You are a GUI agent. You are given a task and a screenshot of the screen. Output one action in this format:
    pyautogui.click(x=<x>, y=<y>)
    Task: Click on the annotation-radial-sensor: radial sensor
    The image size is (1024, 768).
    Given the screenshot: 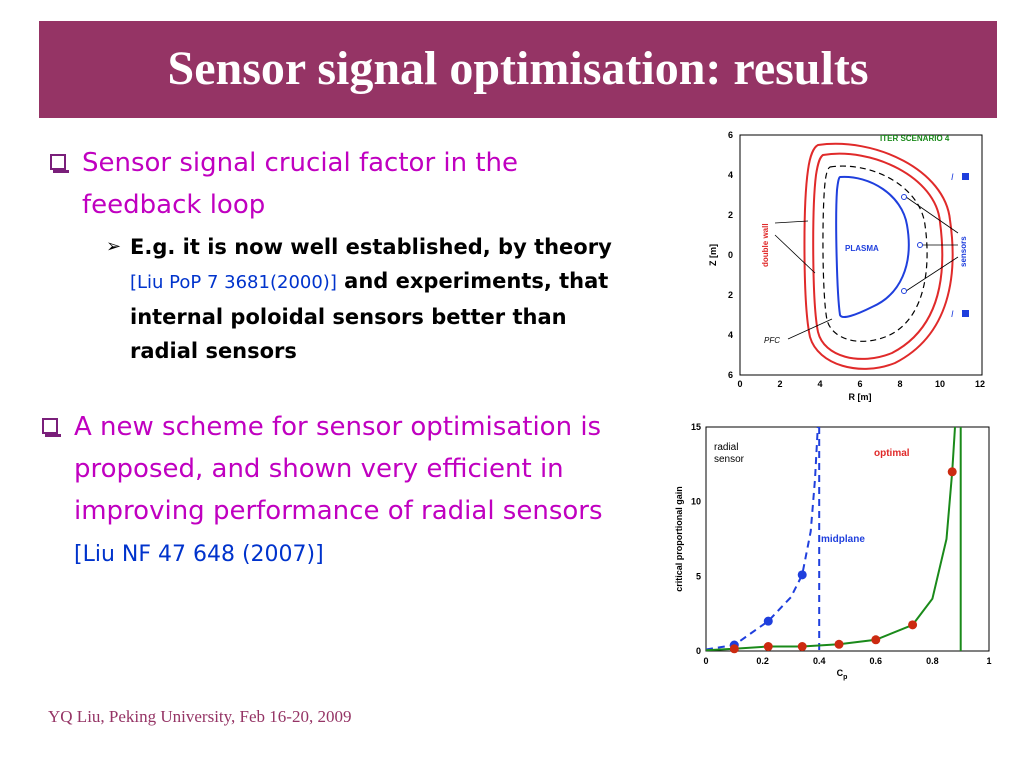 What is the action you would take?
    pyautogui.click(x=729, y=453)
    